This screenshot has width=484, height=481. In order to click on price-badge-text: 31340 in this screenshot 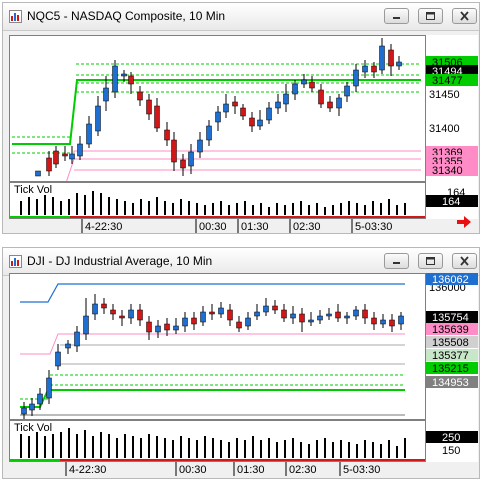, I will do `click(447, 171)`.